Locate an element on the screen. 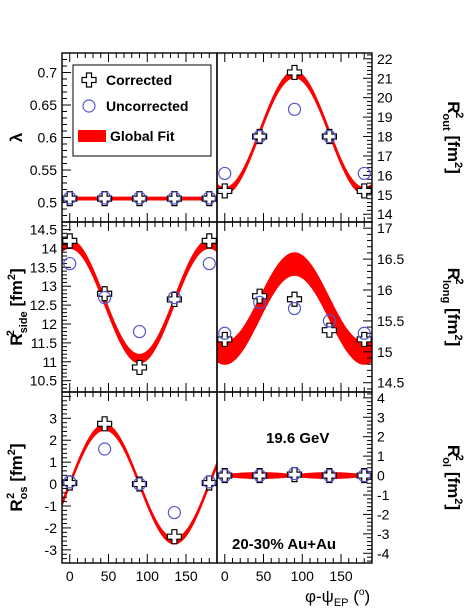  panel-frame is located at coordinates (294, 307).